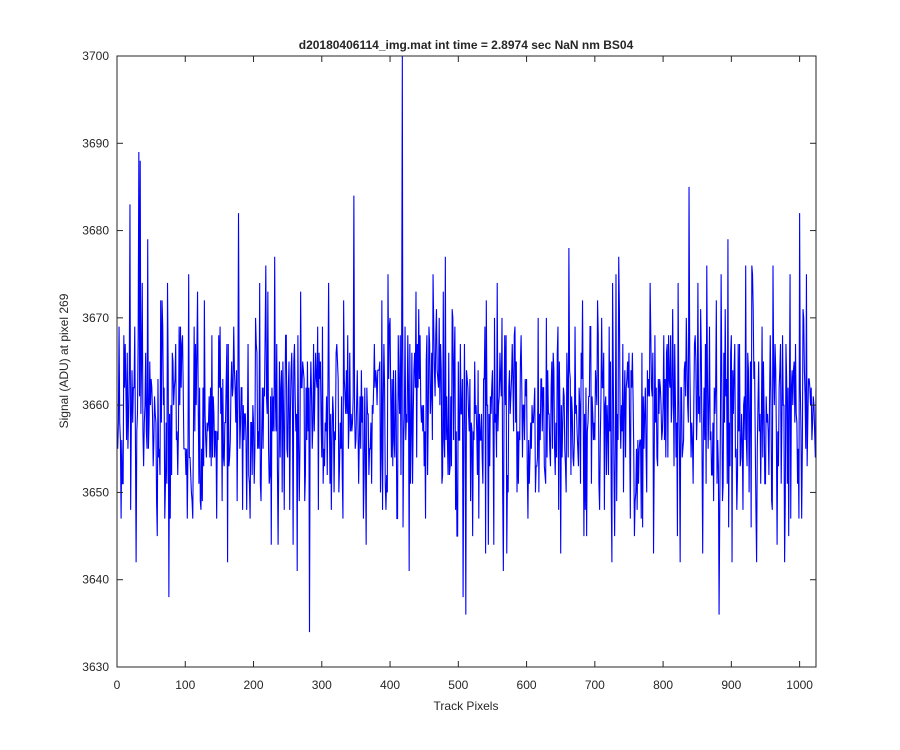  I want to click on x-tick-label: 300, so click(322, 685).